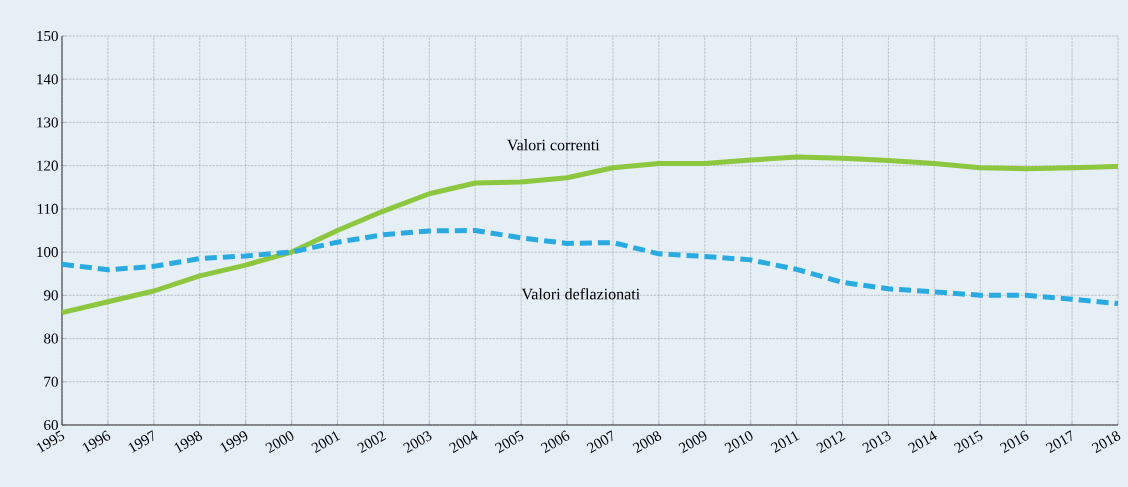 The height and width of the screenshot is (487, 1128). I want to click on x-tick-label: 2004, so click(463, 442).